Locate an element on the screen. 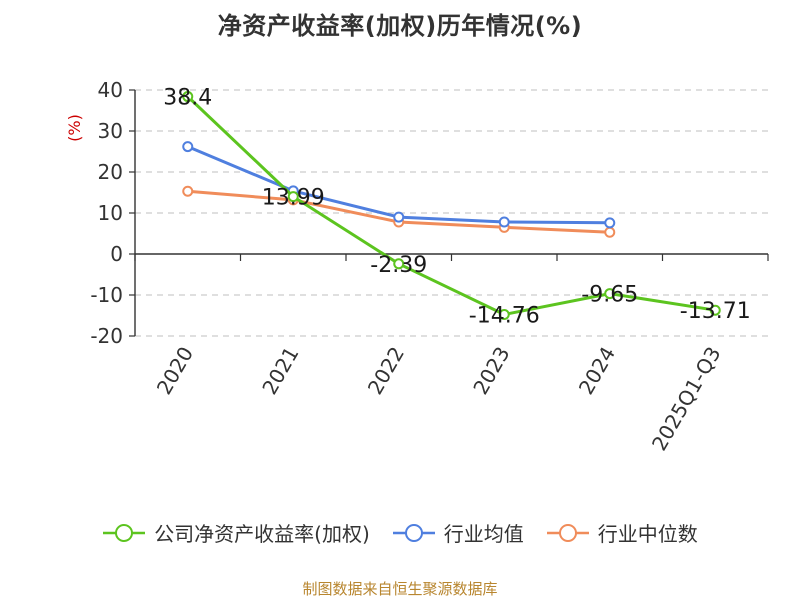 The width and height of the screenshot is (800, 600). data-label: -14.76 is located at coordinates (504, 316).